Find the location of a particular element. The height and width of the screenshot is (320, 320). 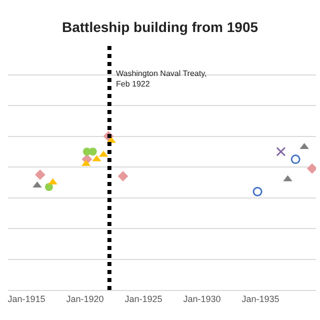

ref-line-label: Washington Naval Treaty, Feb 1922 is located at coordinates (161, 78).